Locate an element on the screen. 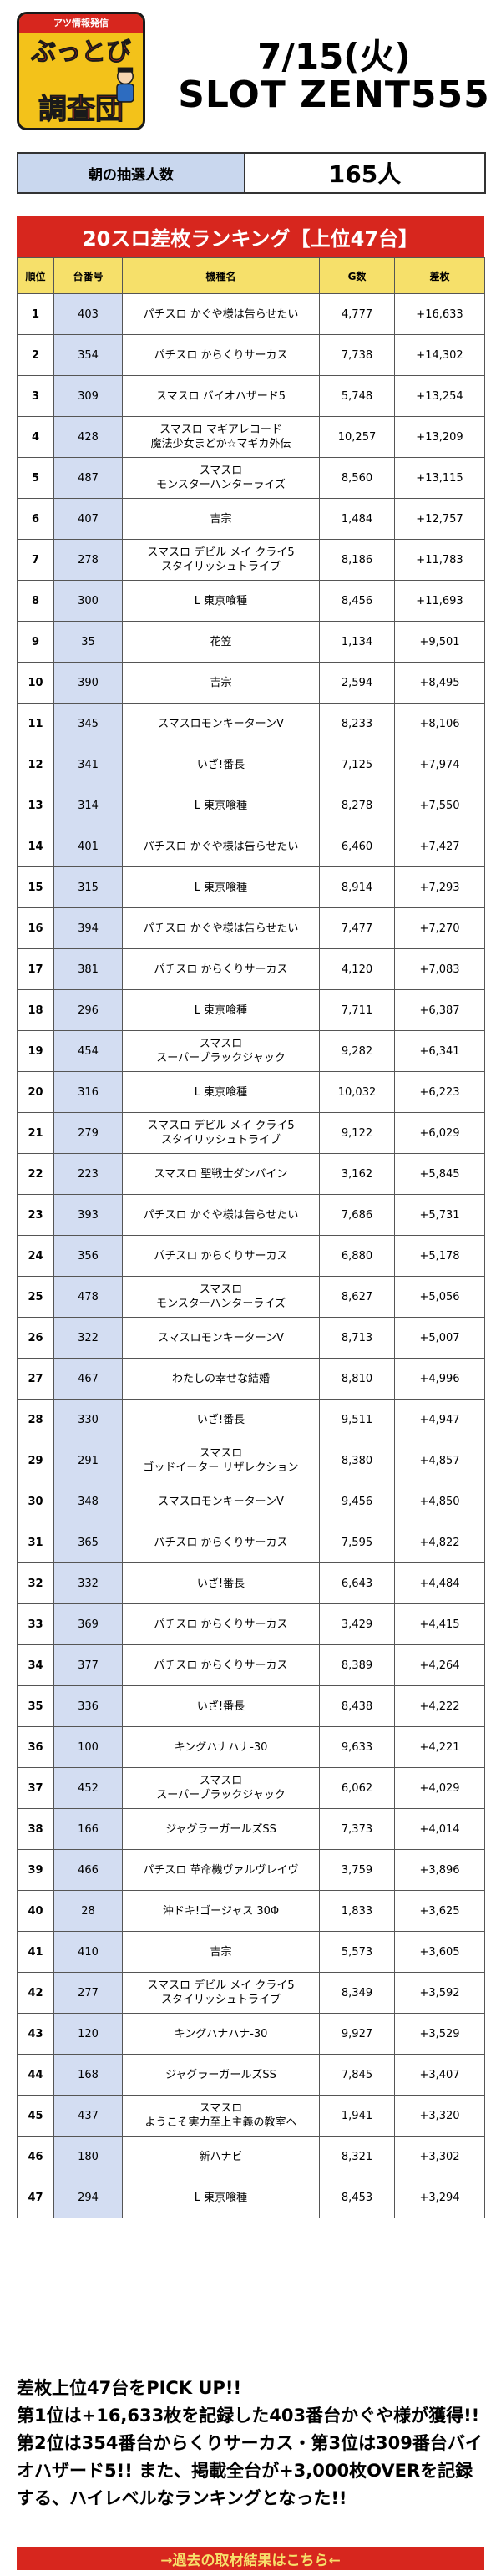  difference-cell: +7,550 is located at coordinates (439, 805).